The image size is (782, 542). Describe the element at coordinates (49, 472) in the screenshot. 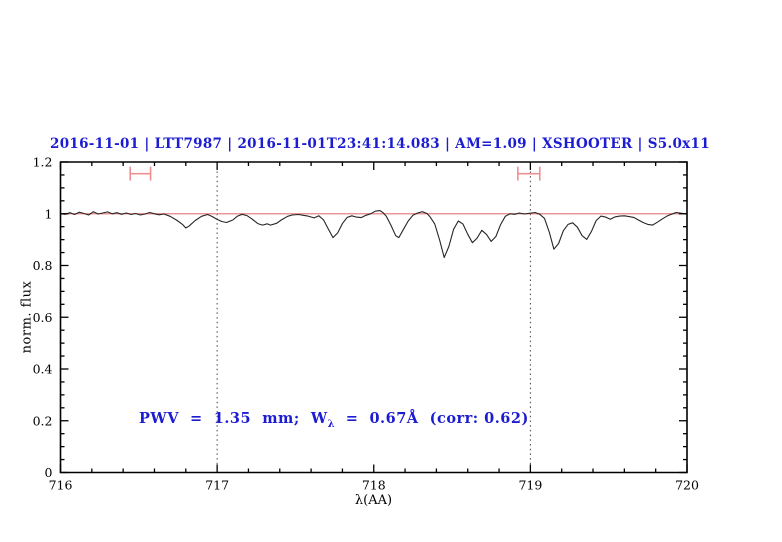

I see `y-tick-label: 0` at that location.